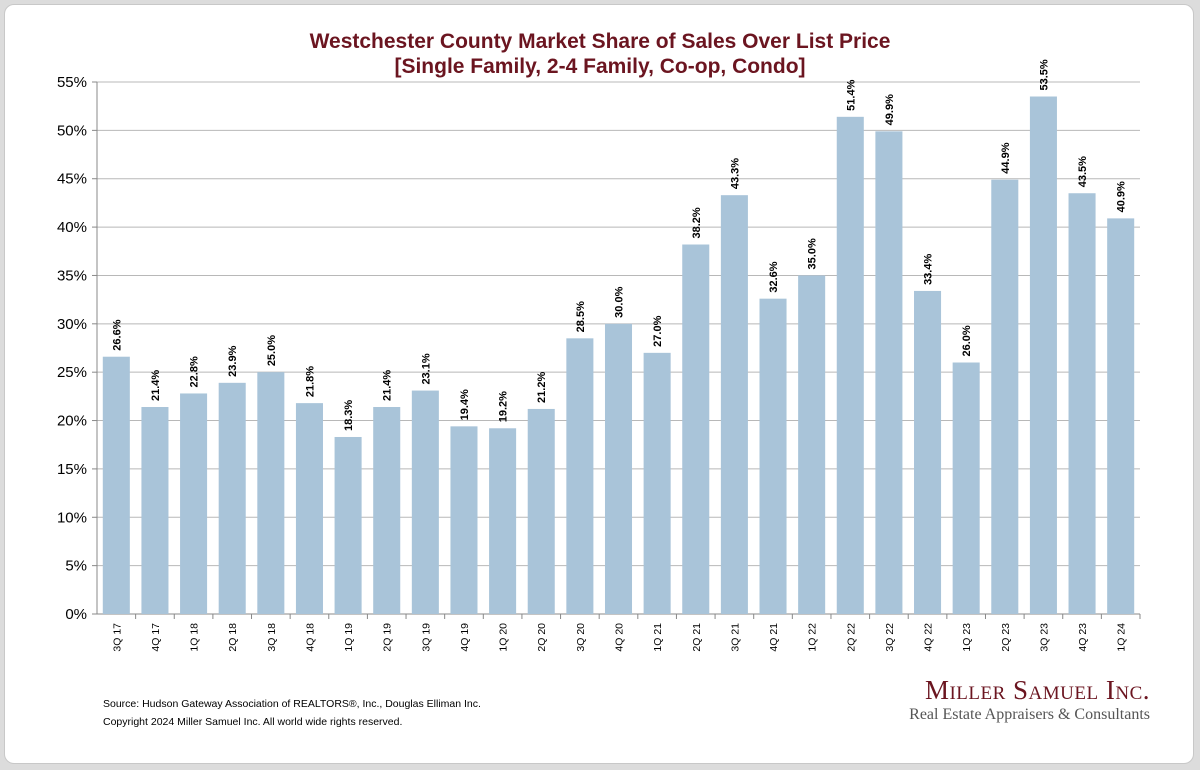  Describe the element at coordinates (735, 637) in the screenshot. I see `x-tick-label: 3Q 21` at that location.